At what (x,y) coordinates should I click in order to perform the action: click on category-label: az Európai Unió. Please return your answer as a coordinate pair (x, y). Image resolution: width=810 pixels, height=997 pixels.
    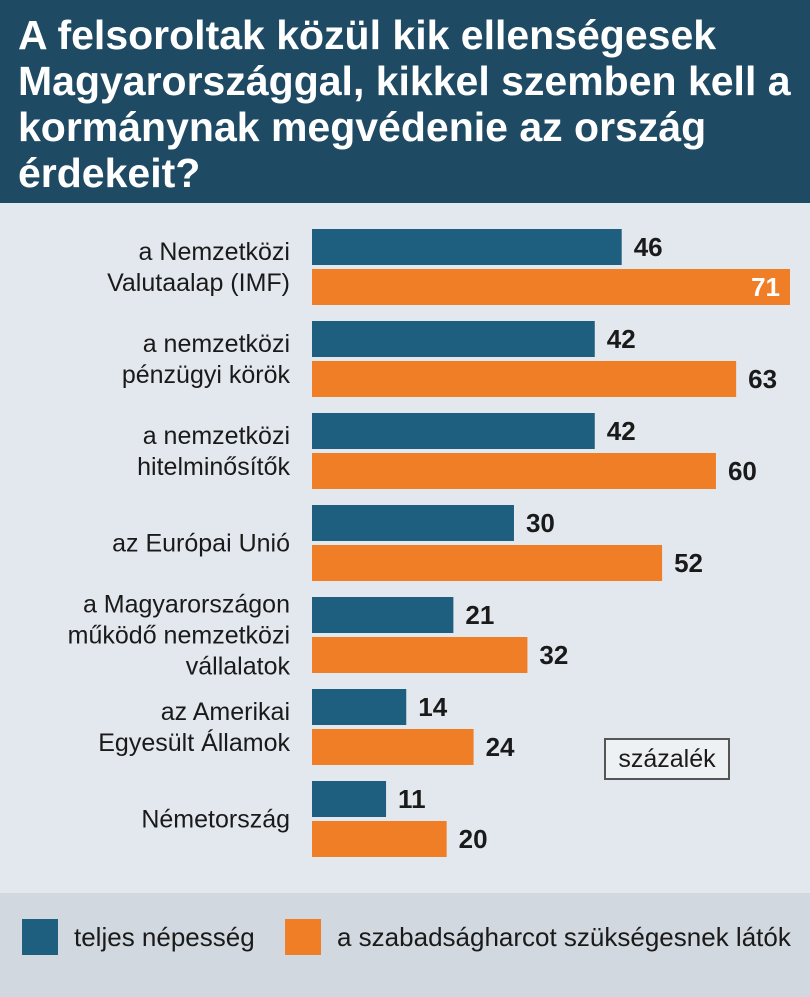
    Looking at the image, I should click on (201, 544).